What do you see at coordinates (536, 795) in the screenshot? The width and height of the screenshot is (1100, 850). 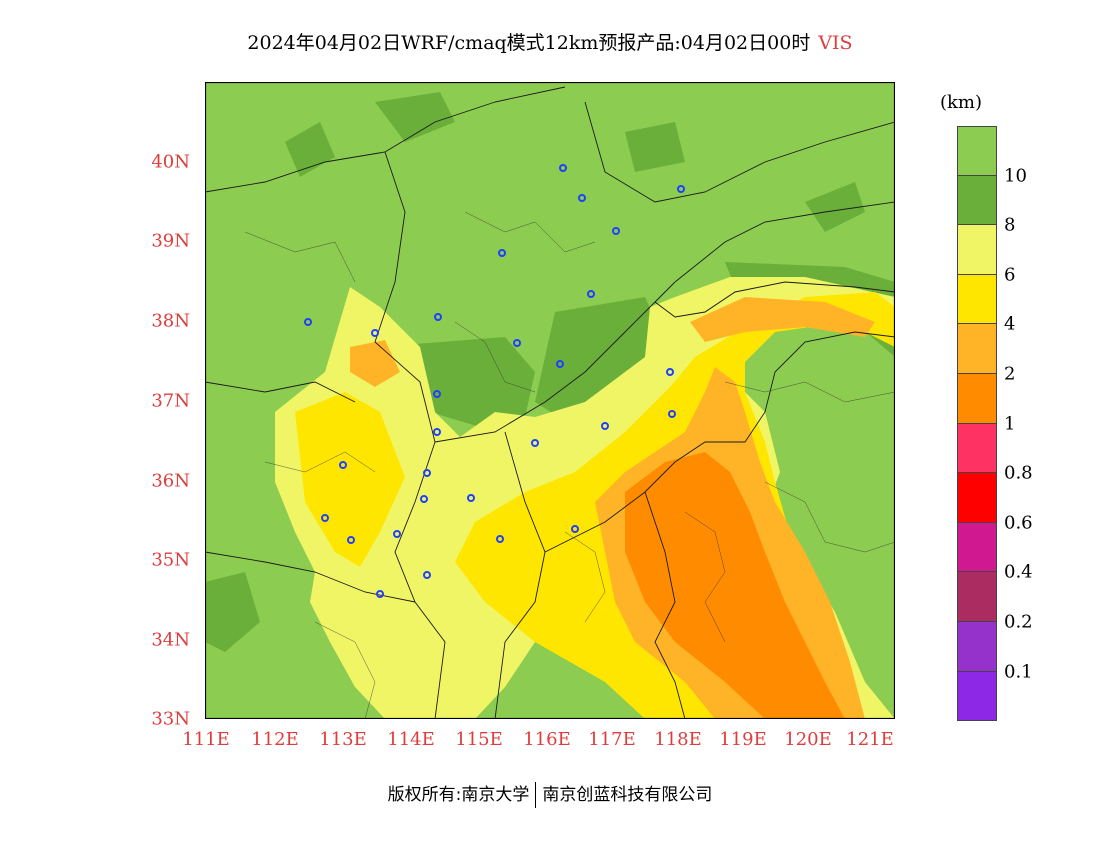 I see `copyright-separator` at bounding box center [536, 795].